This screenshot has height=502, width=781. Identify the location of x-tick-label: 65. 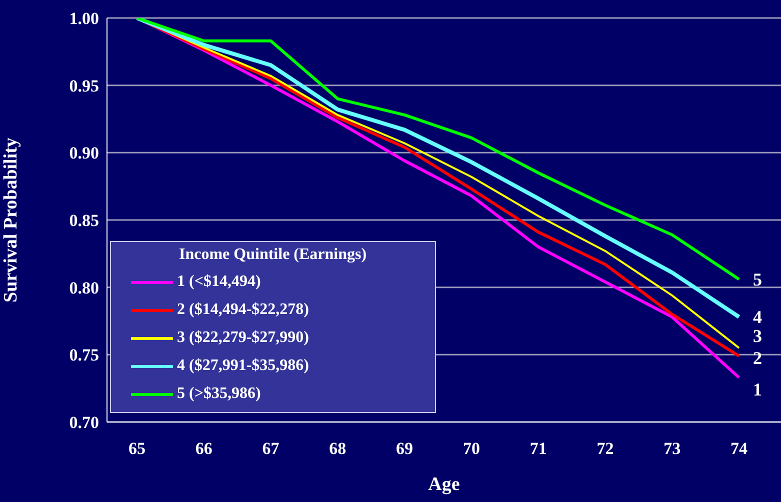
(137, 448).